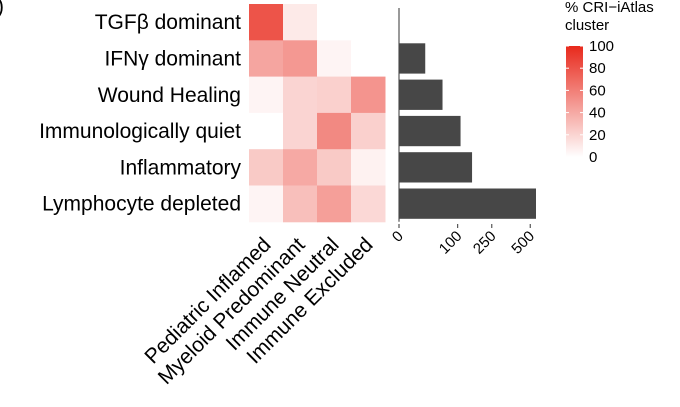  What do you see at coordinates (172, 58) in the screenshot?
I see `row-label: IFNγ dominant` at bounding box center [172, 58].